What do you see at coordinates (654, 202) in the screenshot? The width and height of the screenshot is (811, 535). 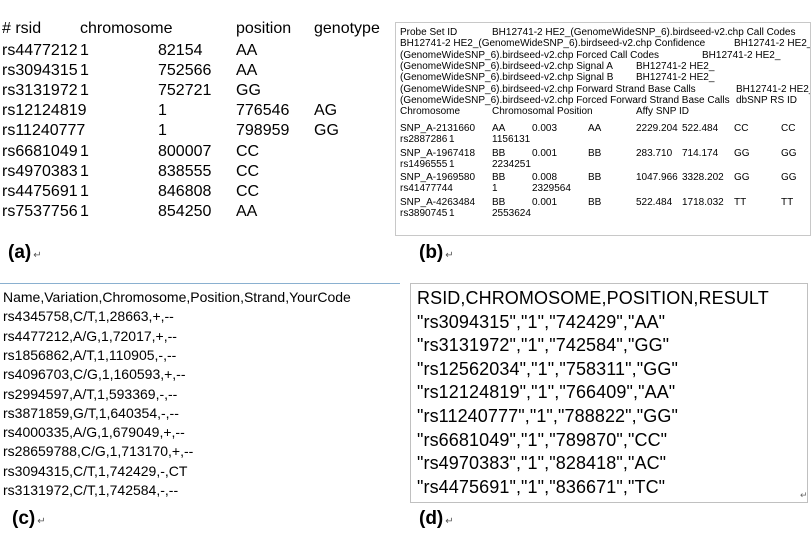 I see `record-sigA: 522.484` at bounding box center [654, 202].